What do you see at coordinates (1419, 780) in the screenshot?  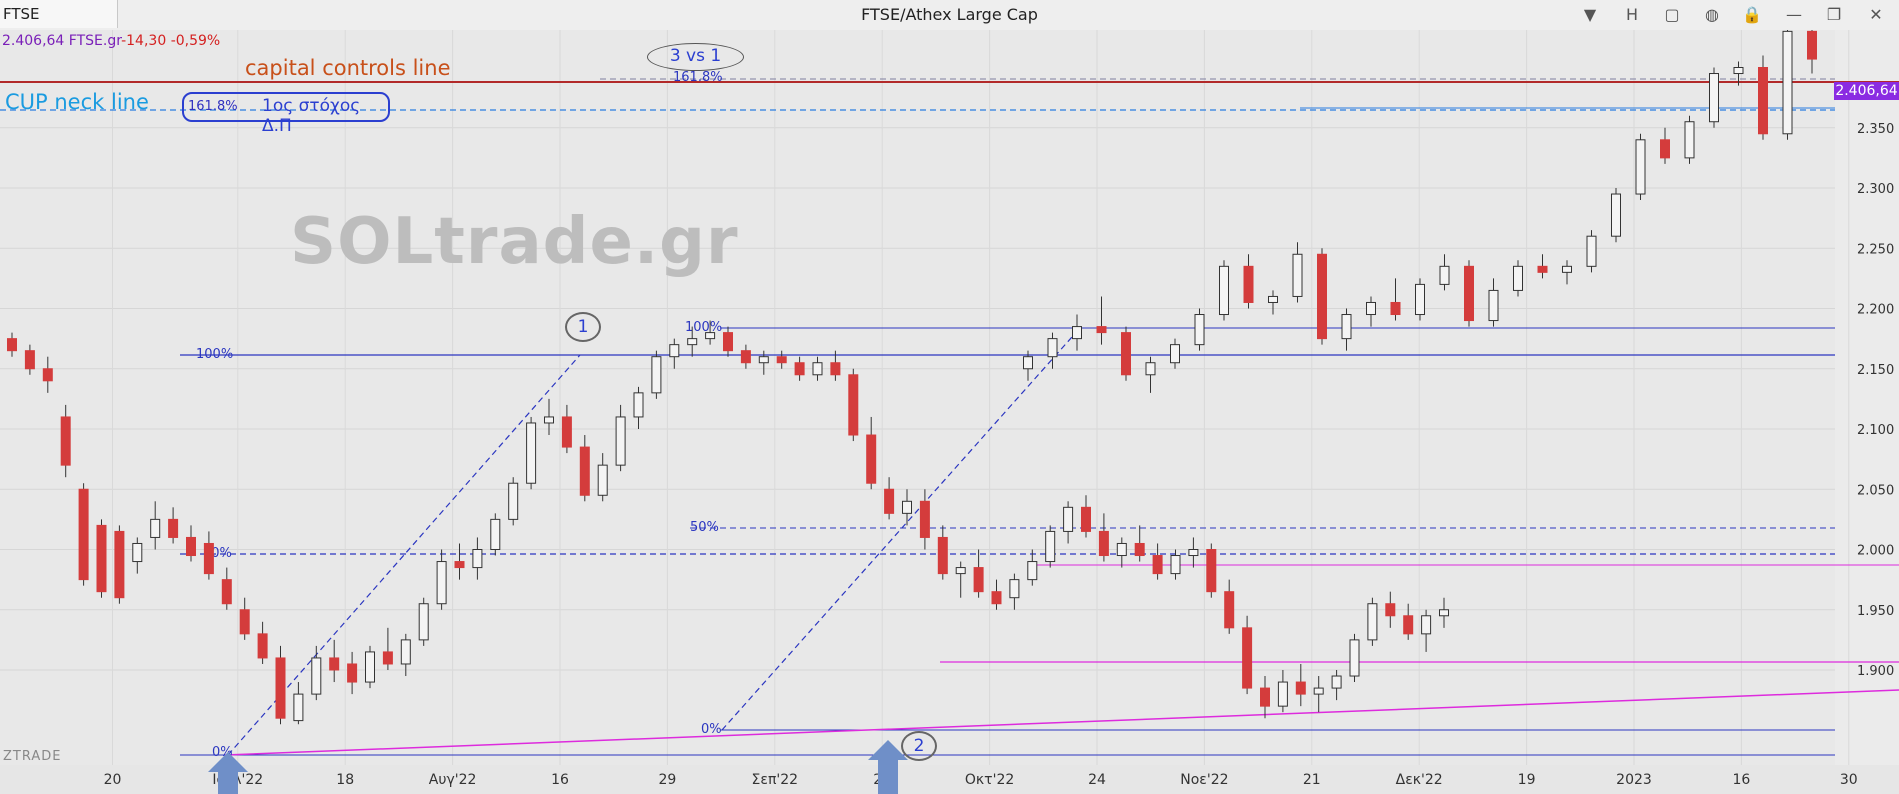 I see `x-tick-label: Δεκ'22` at bounding box center [1419, 780].